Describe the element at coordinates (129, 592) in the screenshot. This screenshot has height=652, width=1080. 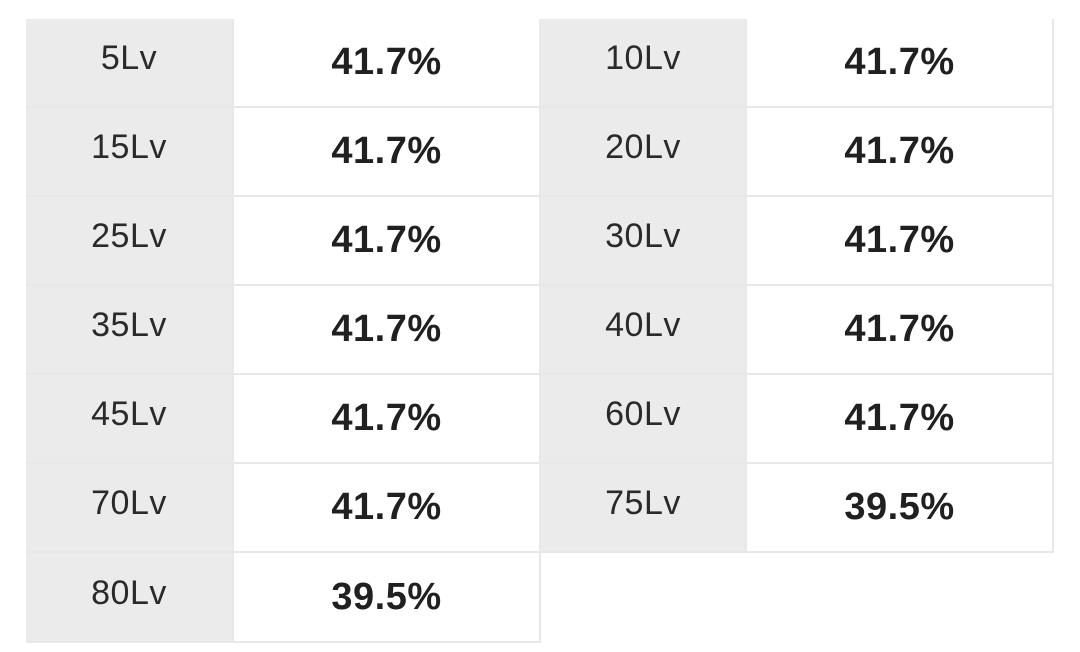
I see `level-label: 80Lv` at that location.